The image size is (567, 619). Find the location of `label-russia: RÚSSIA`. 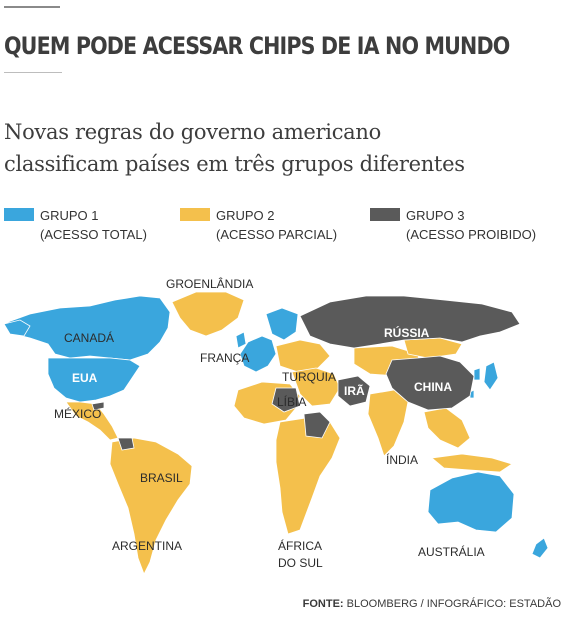

label-russia: RÚSSIA is located at coordinates (407, 332).